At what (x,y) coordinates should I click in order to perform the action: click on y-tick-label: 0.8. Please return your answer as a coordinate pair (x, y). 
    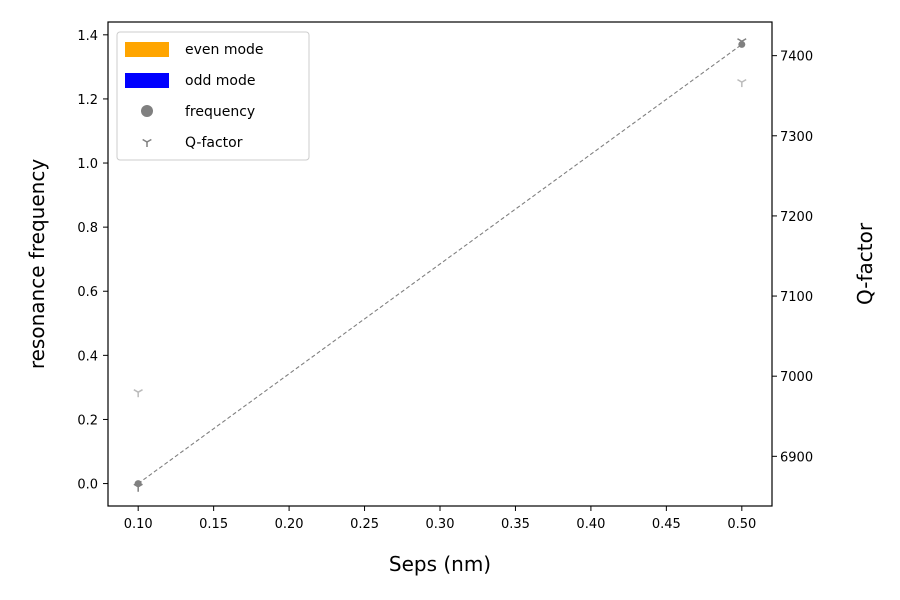
    Looking at the image, I should click on (87, 228).